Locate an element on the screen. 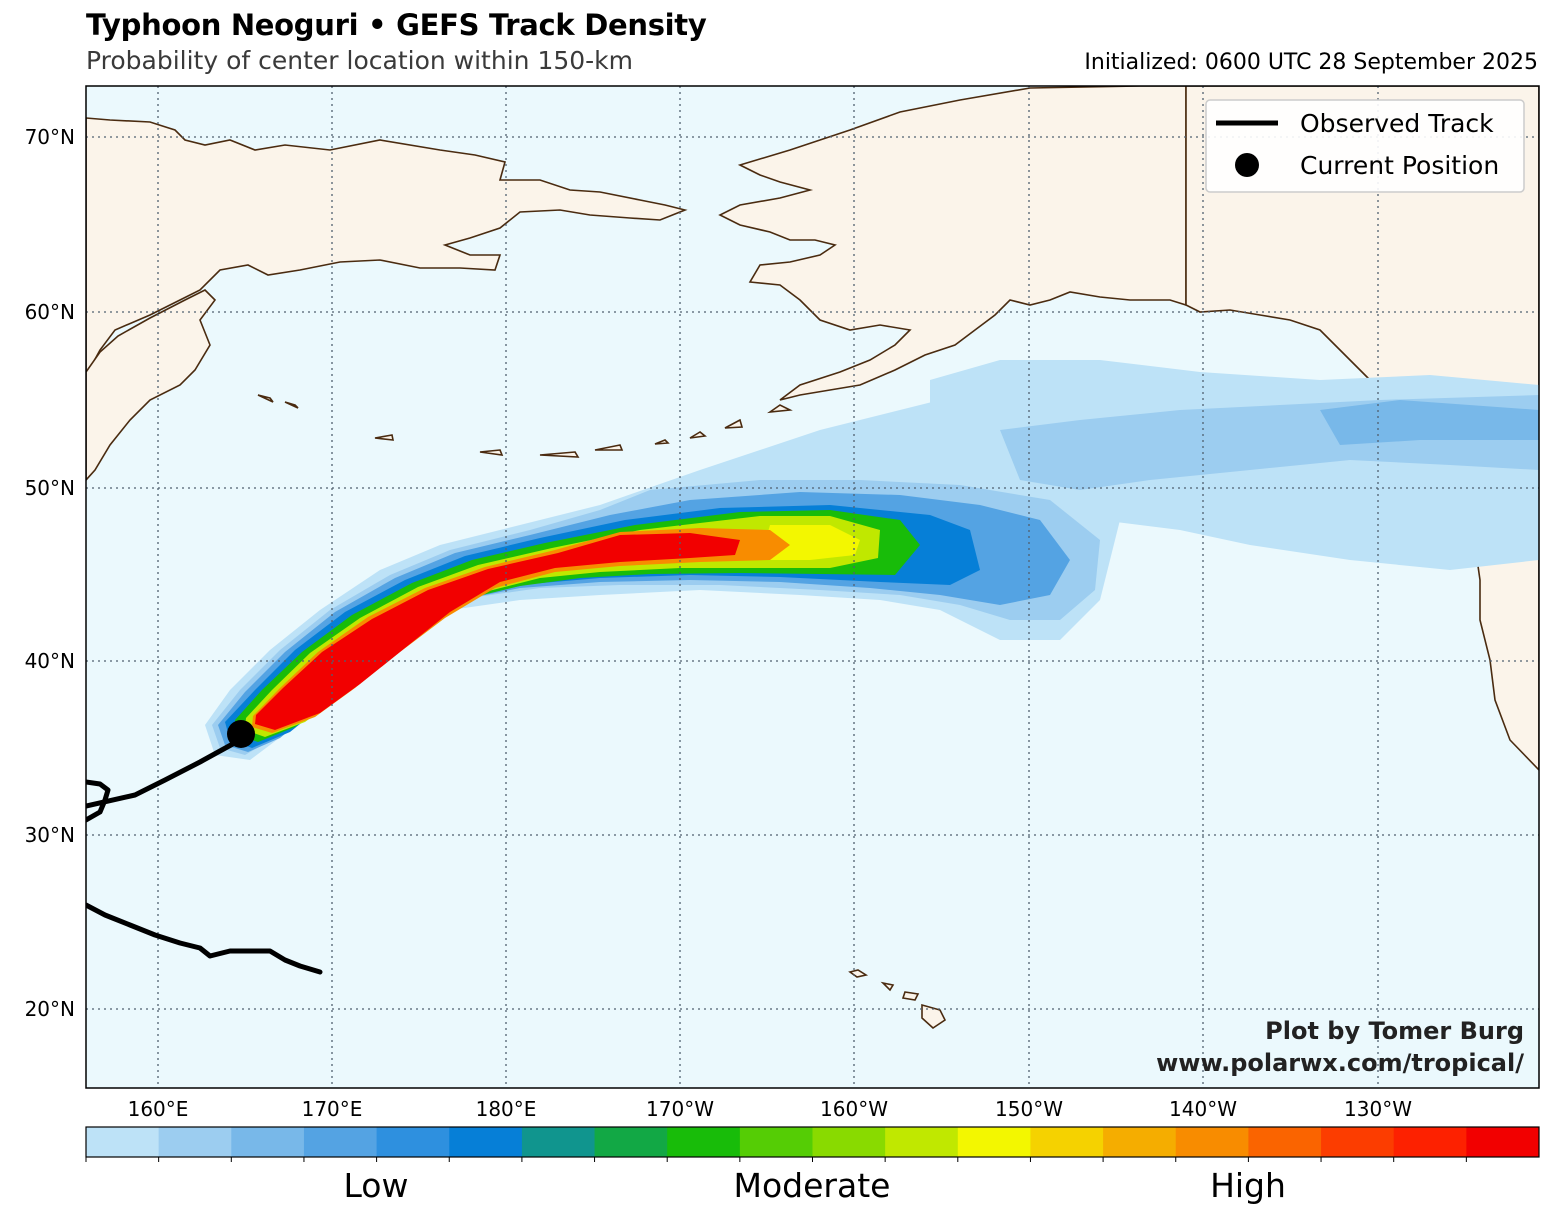 This screenshot has width=1553, height=1220. lon-label: 160°E is located at coordinates (158, 1109).